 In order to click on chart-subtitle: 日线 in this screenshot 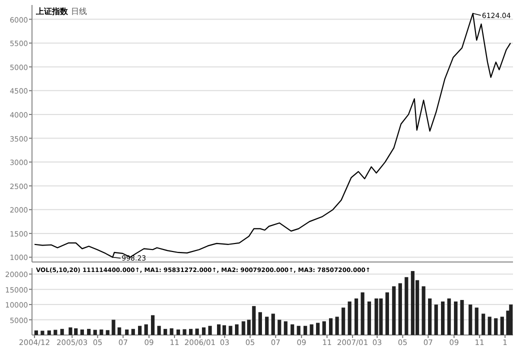, I will do `click(79, 11)`.